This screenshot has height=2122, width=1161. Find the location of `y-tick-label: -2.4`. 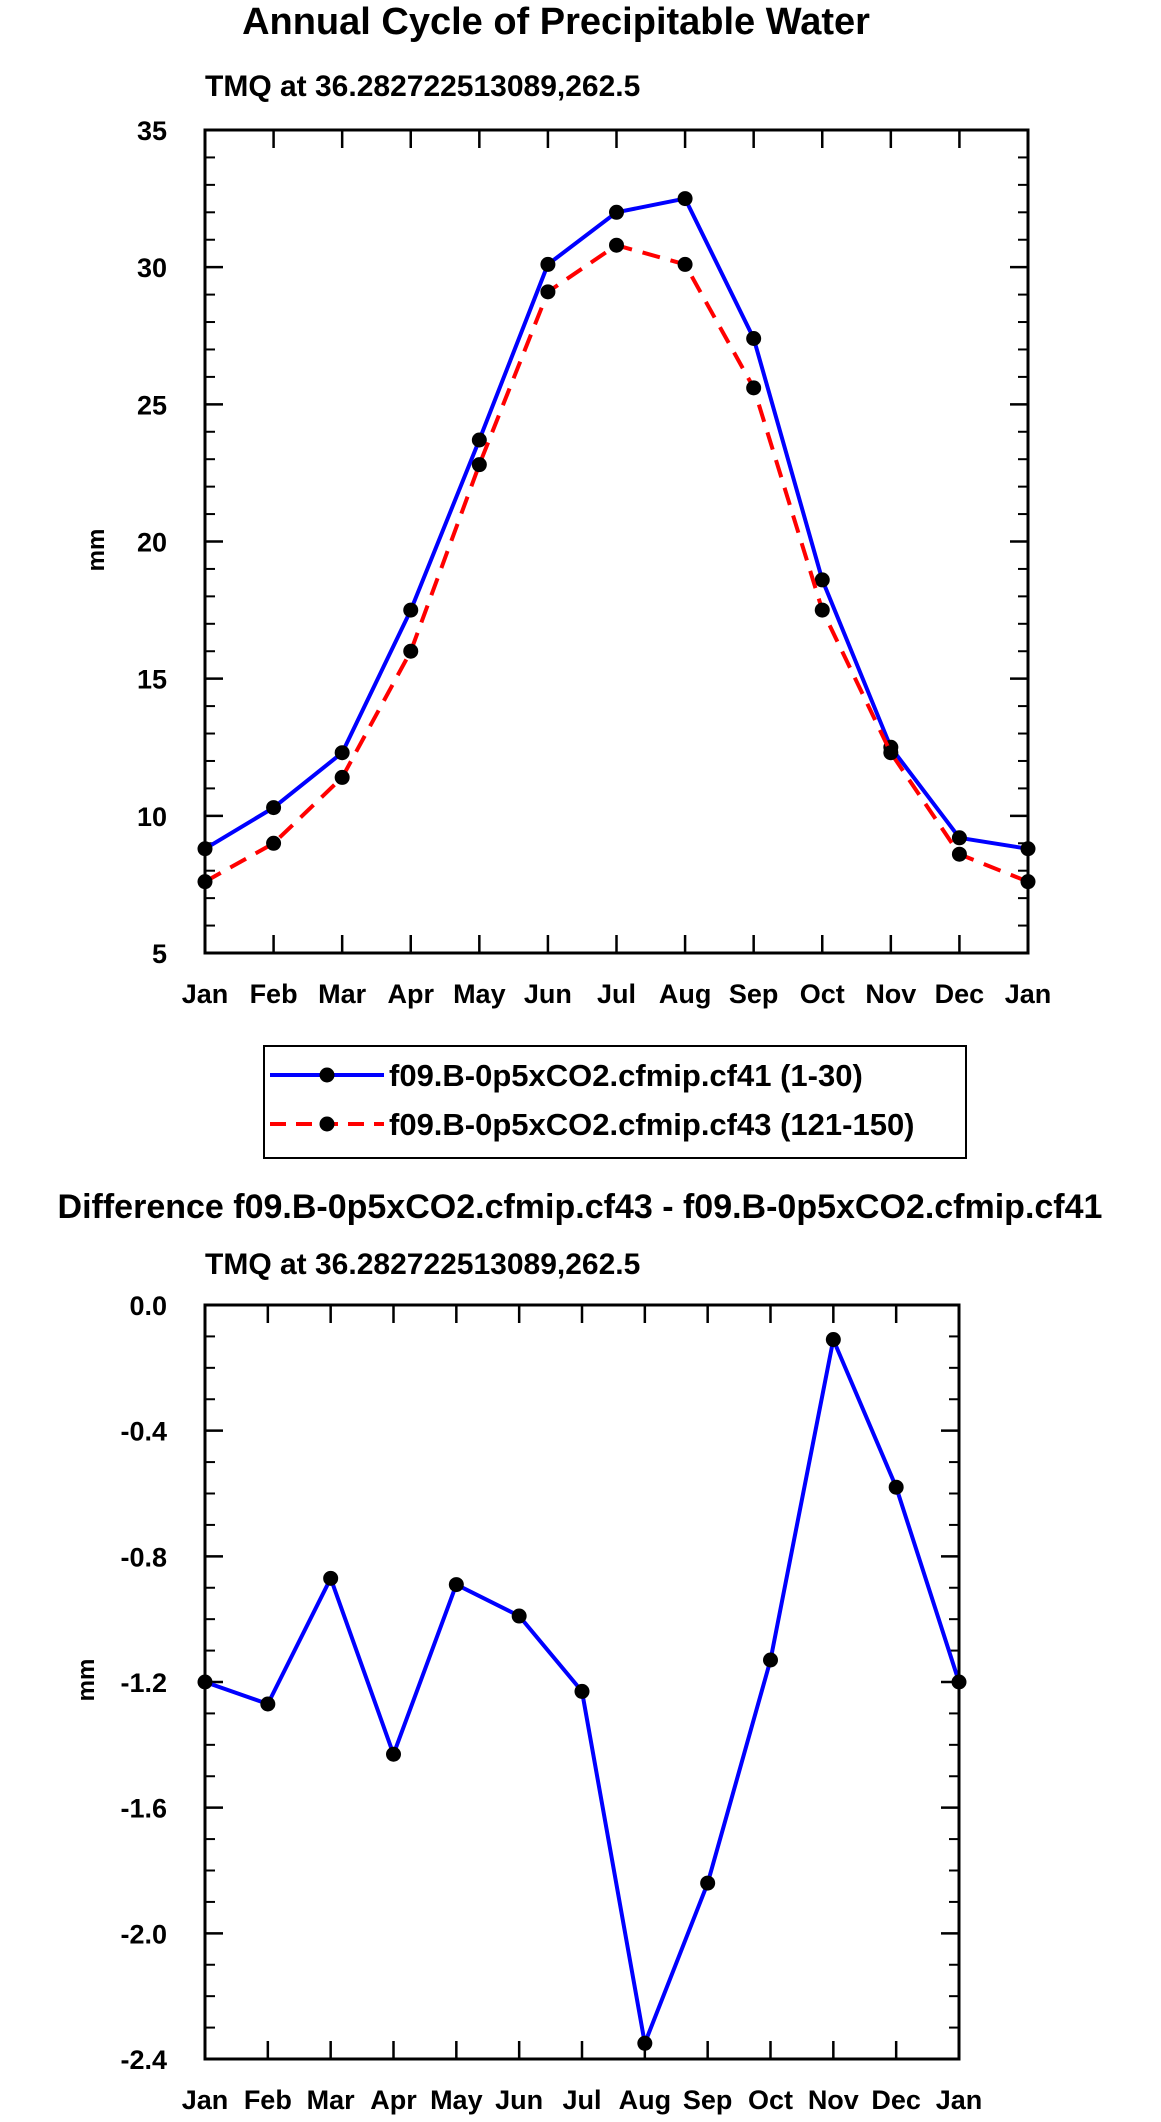

y-tick-label: -2.4 is located at coordinates (143, 2060).